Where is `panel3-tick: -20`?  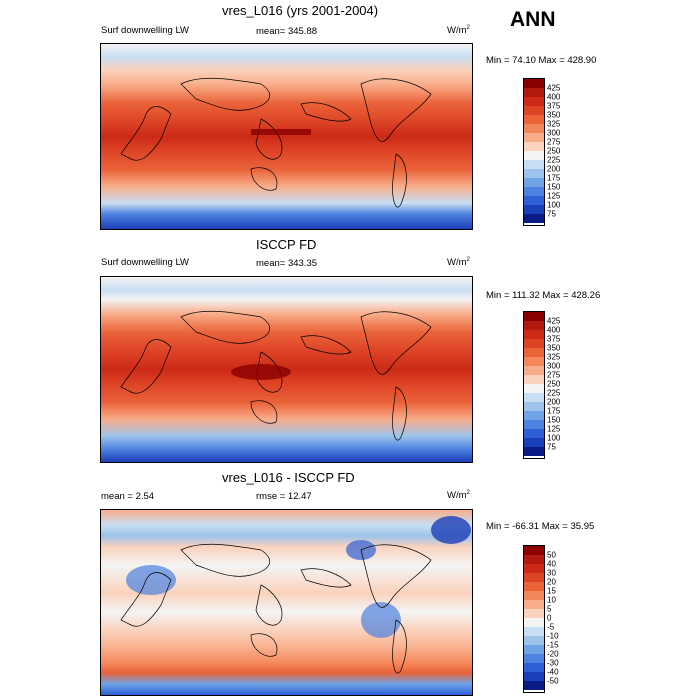
panel3-tick: -20 is located at coordinates (553, 654).